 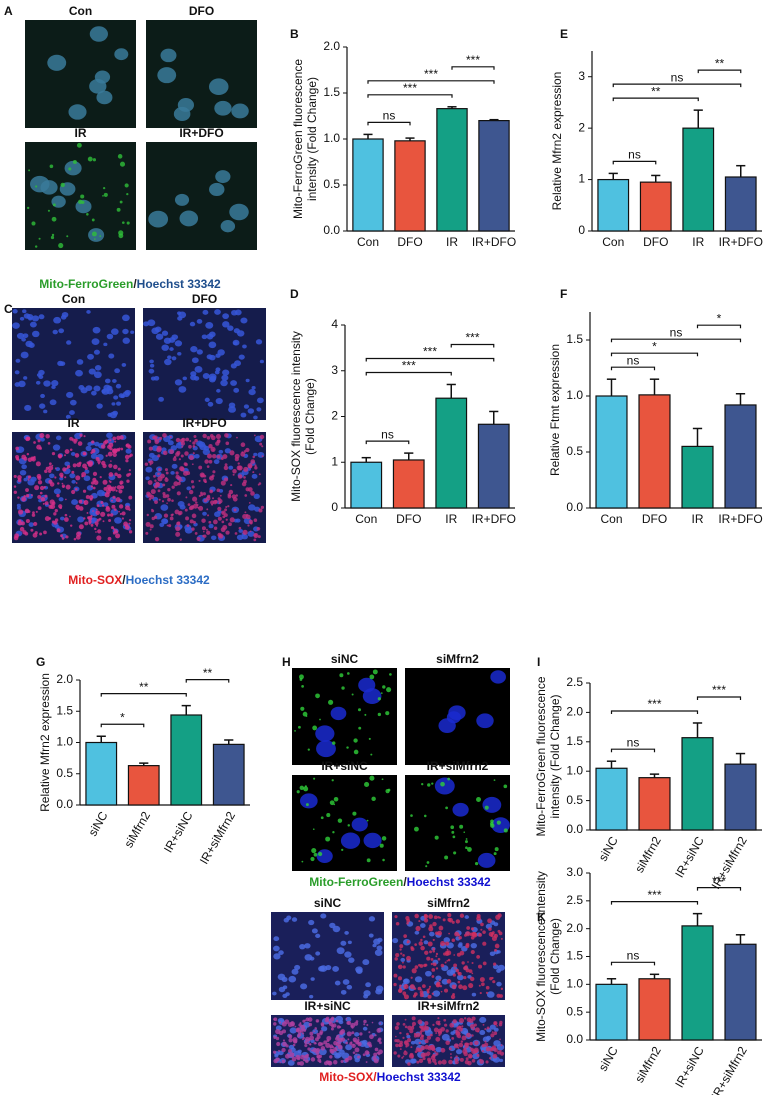 What do you see at coordinates (64, 804) in the screenshot?
I see `y-tick-label: 0.0` at bounding box center [64, 804].